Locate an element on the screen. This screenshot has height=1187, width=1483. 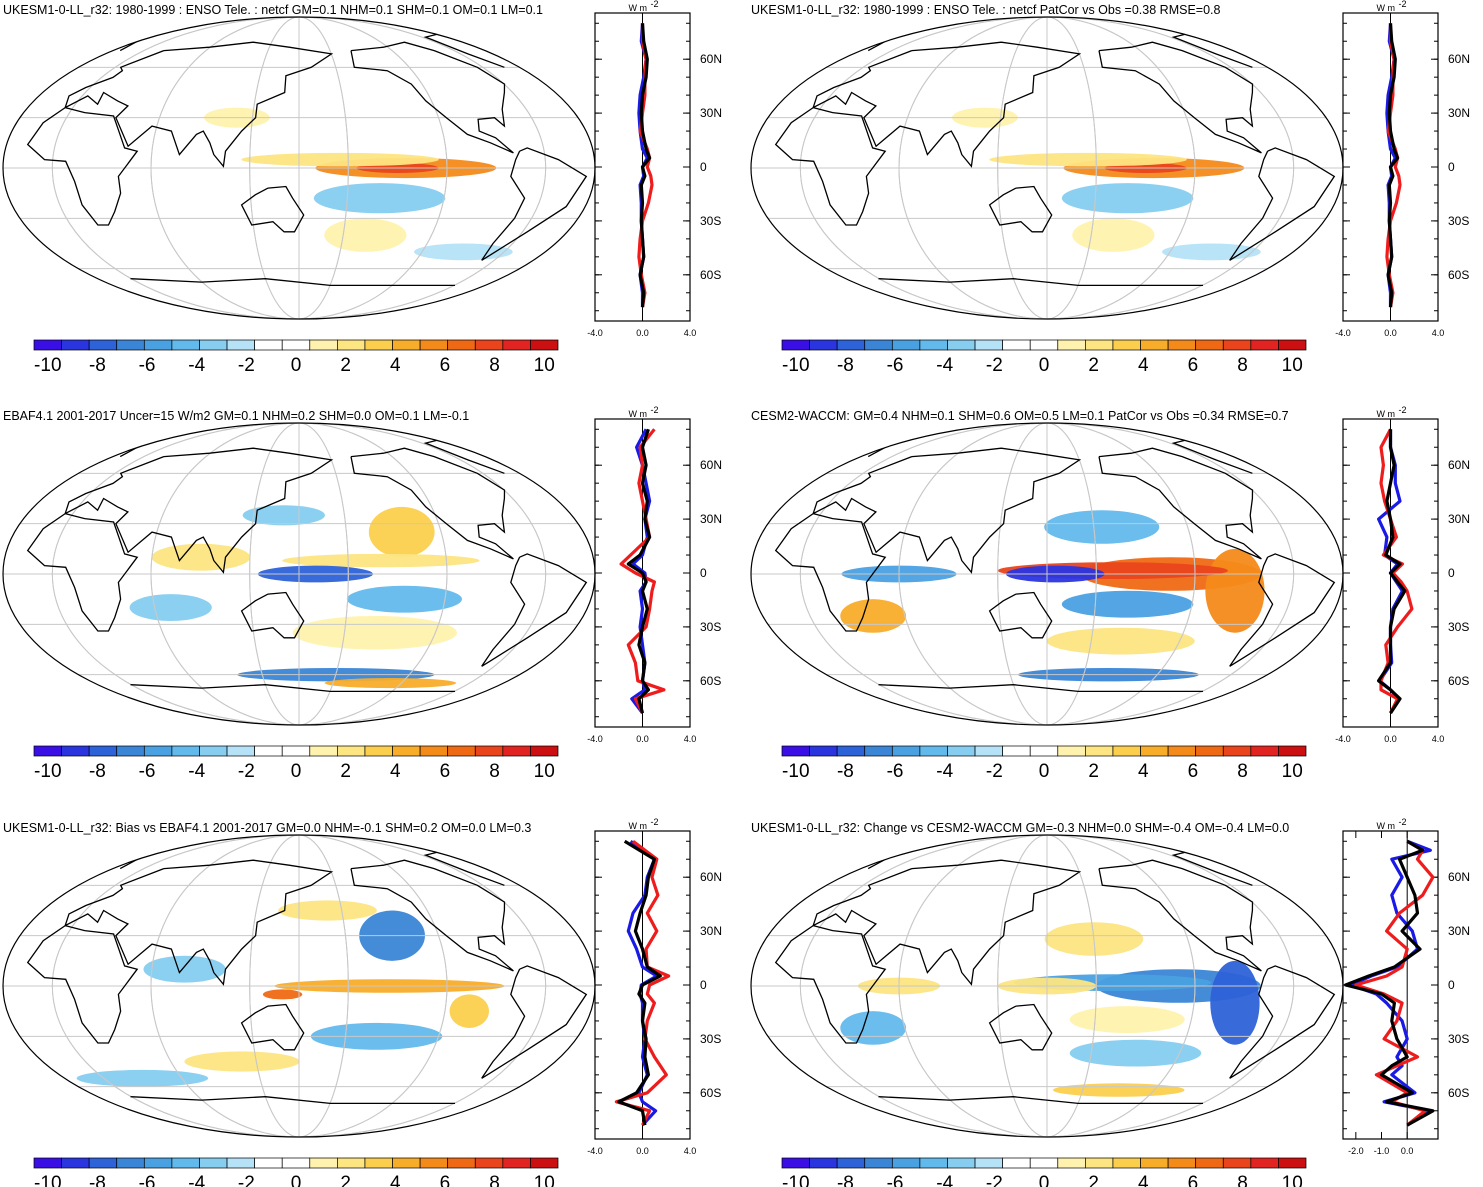
lat-tick-label: 30N is located at coordinates (711, 113).